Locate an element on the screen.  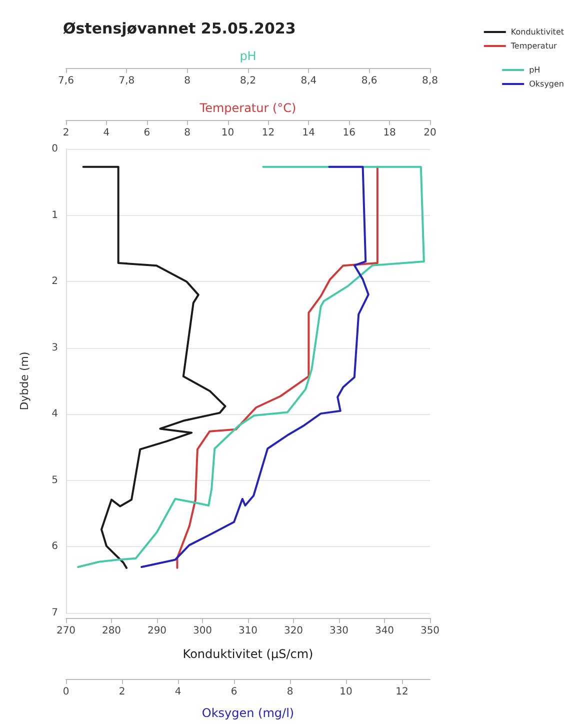
x-axis-title: Konduktivitet (µS/cm) is located at coordinates (248, 654).